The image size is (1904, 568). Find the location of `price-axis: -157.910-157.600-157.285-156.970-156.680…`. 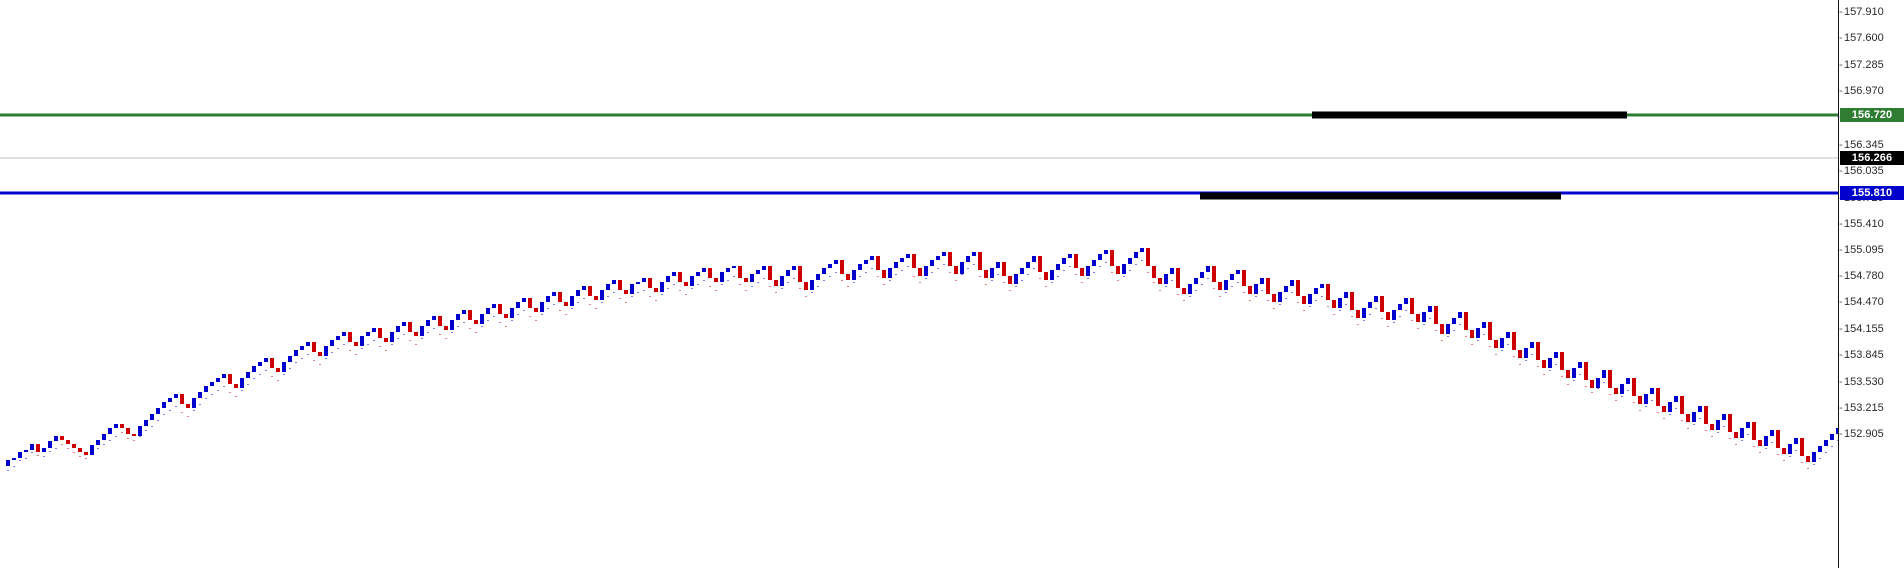

price-axis: -157.910-157.600-157.285-156.970-156.680… is located at coordinates (1871, 284).